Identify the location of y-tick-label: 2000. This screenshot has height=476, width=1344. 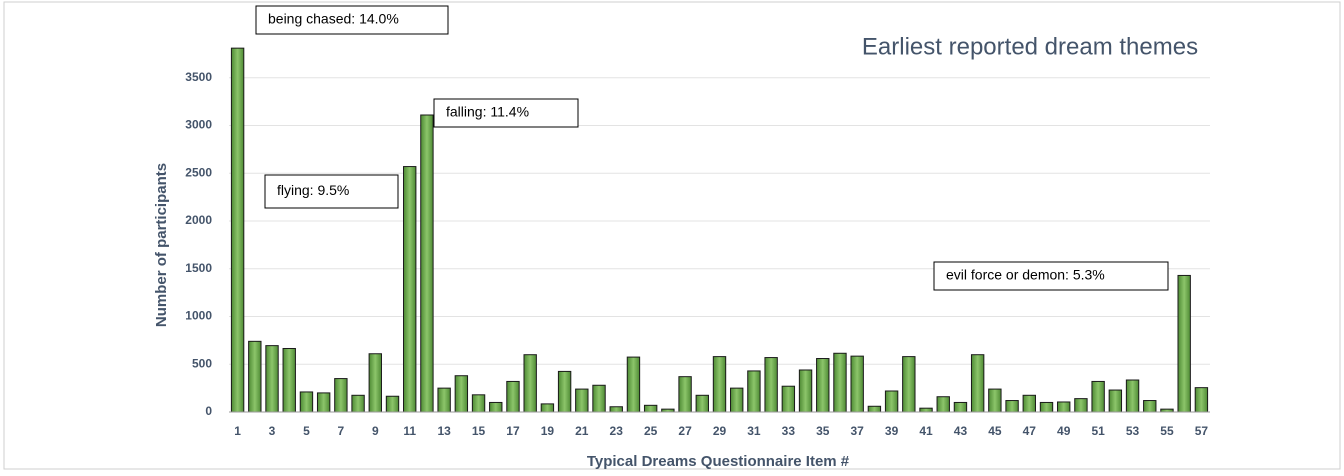
(198, 220).